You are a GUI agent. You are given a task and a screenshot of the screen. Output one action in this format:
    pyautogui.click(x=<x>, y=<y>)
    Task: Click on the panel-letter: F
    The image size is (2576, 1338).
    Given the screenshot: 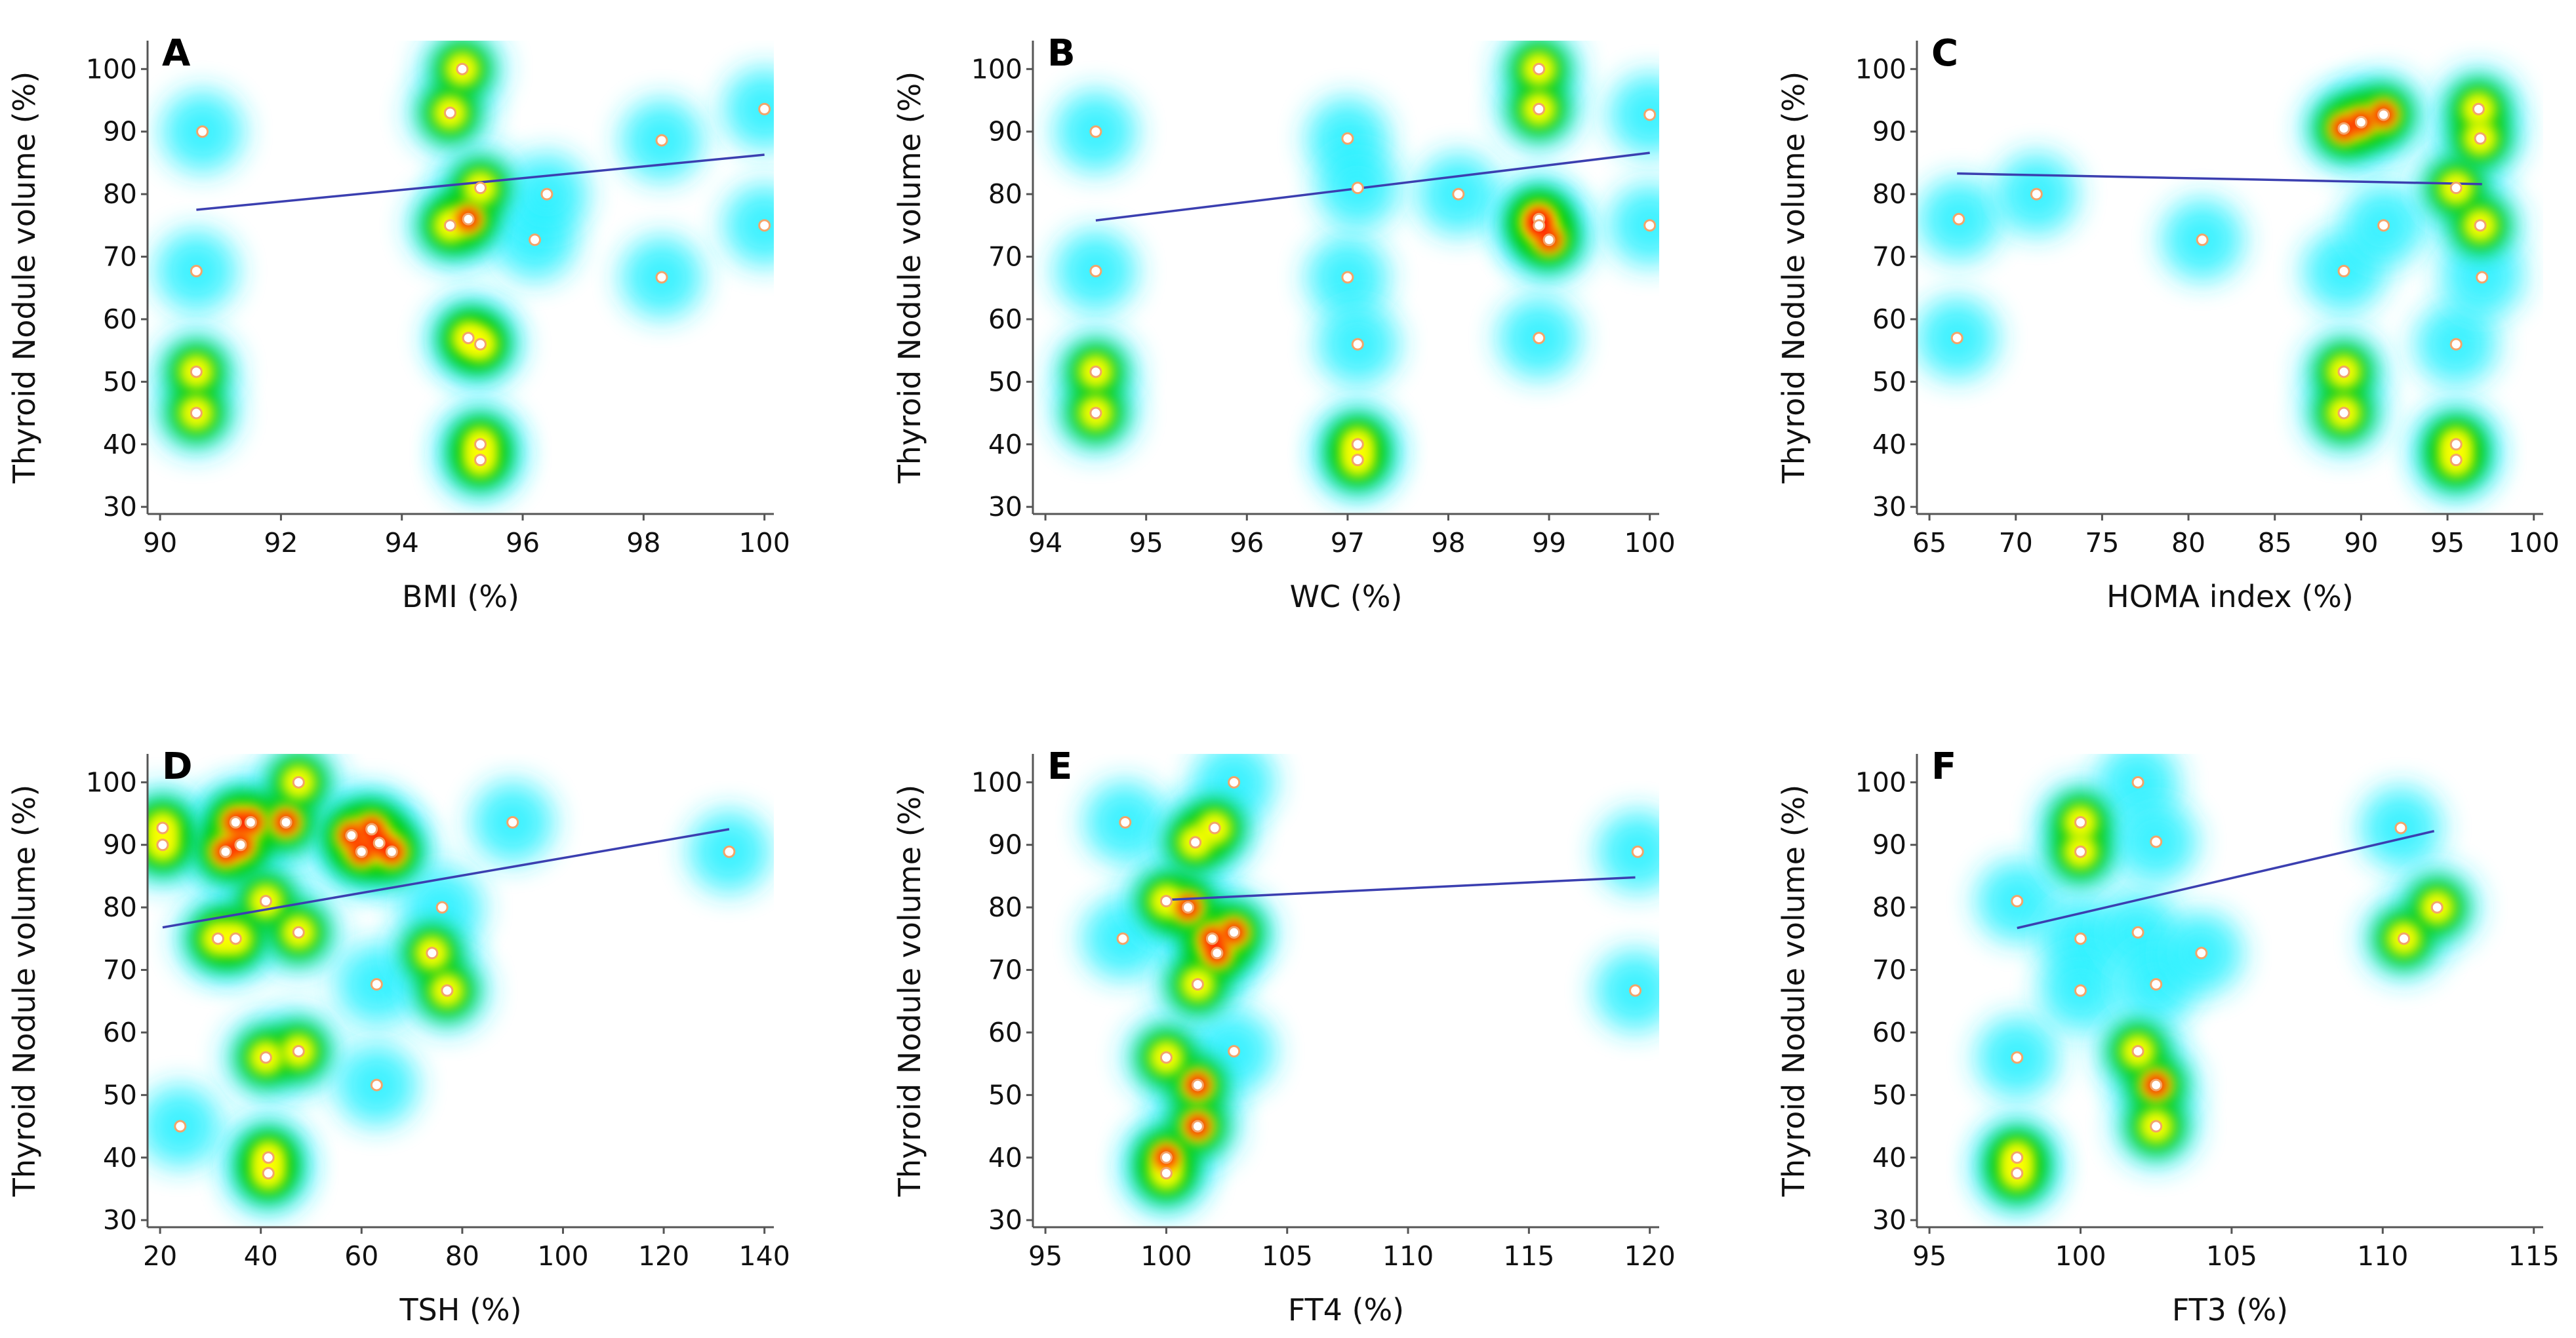 What is the action you would take?
    pyautogui.click(x=1943, y=766)
    